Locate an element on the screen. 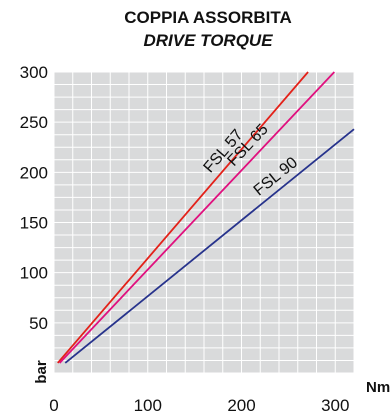  x-axis-label: Nm is located at coordinates (378, 387).